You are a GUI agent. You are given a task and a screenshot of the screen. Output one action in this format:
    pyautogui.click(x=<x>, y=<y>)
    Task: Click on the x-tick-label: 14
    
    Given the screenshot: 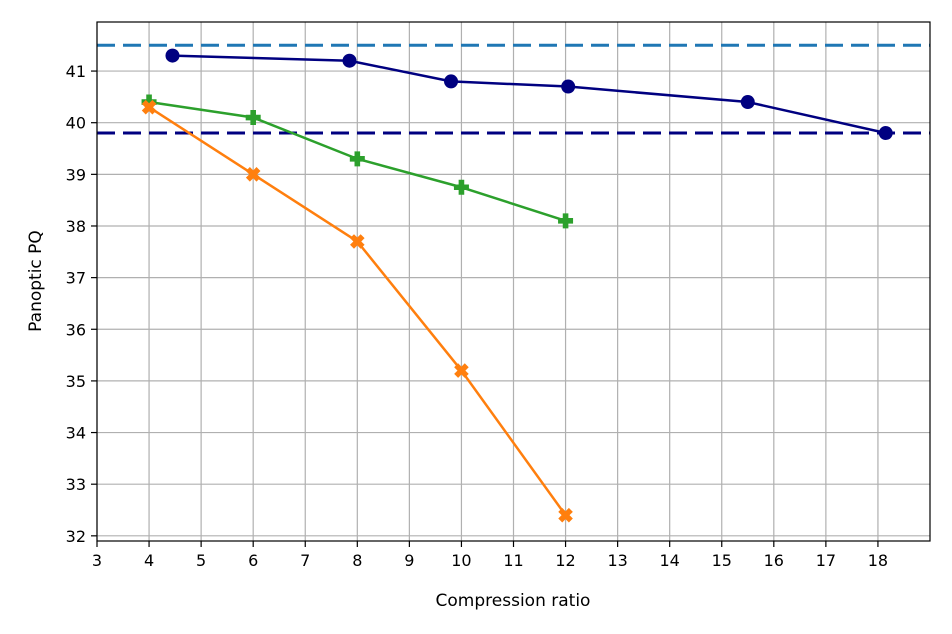 What is the action you would take?
    pyautogui.click(x=670, y=560)
    